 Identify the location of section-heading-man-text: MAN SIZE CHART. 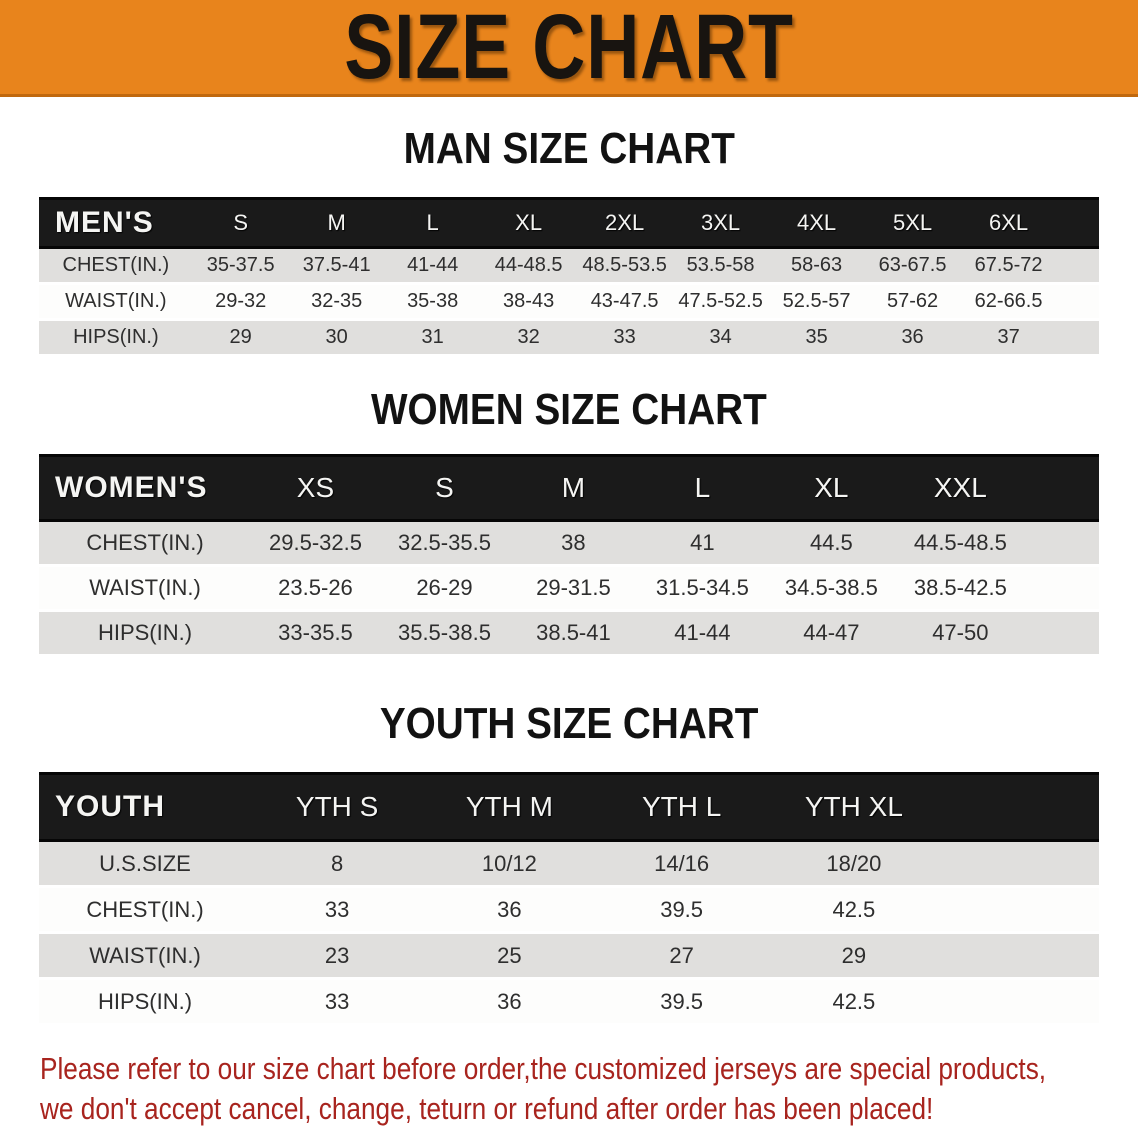
(569, 148).